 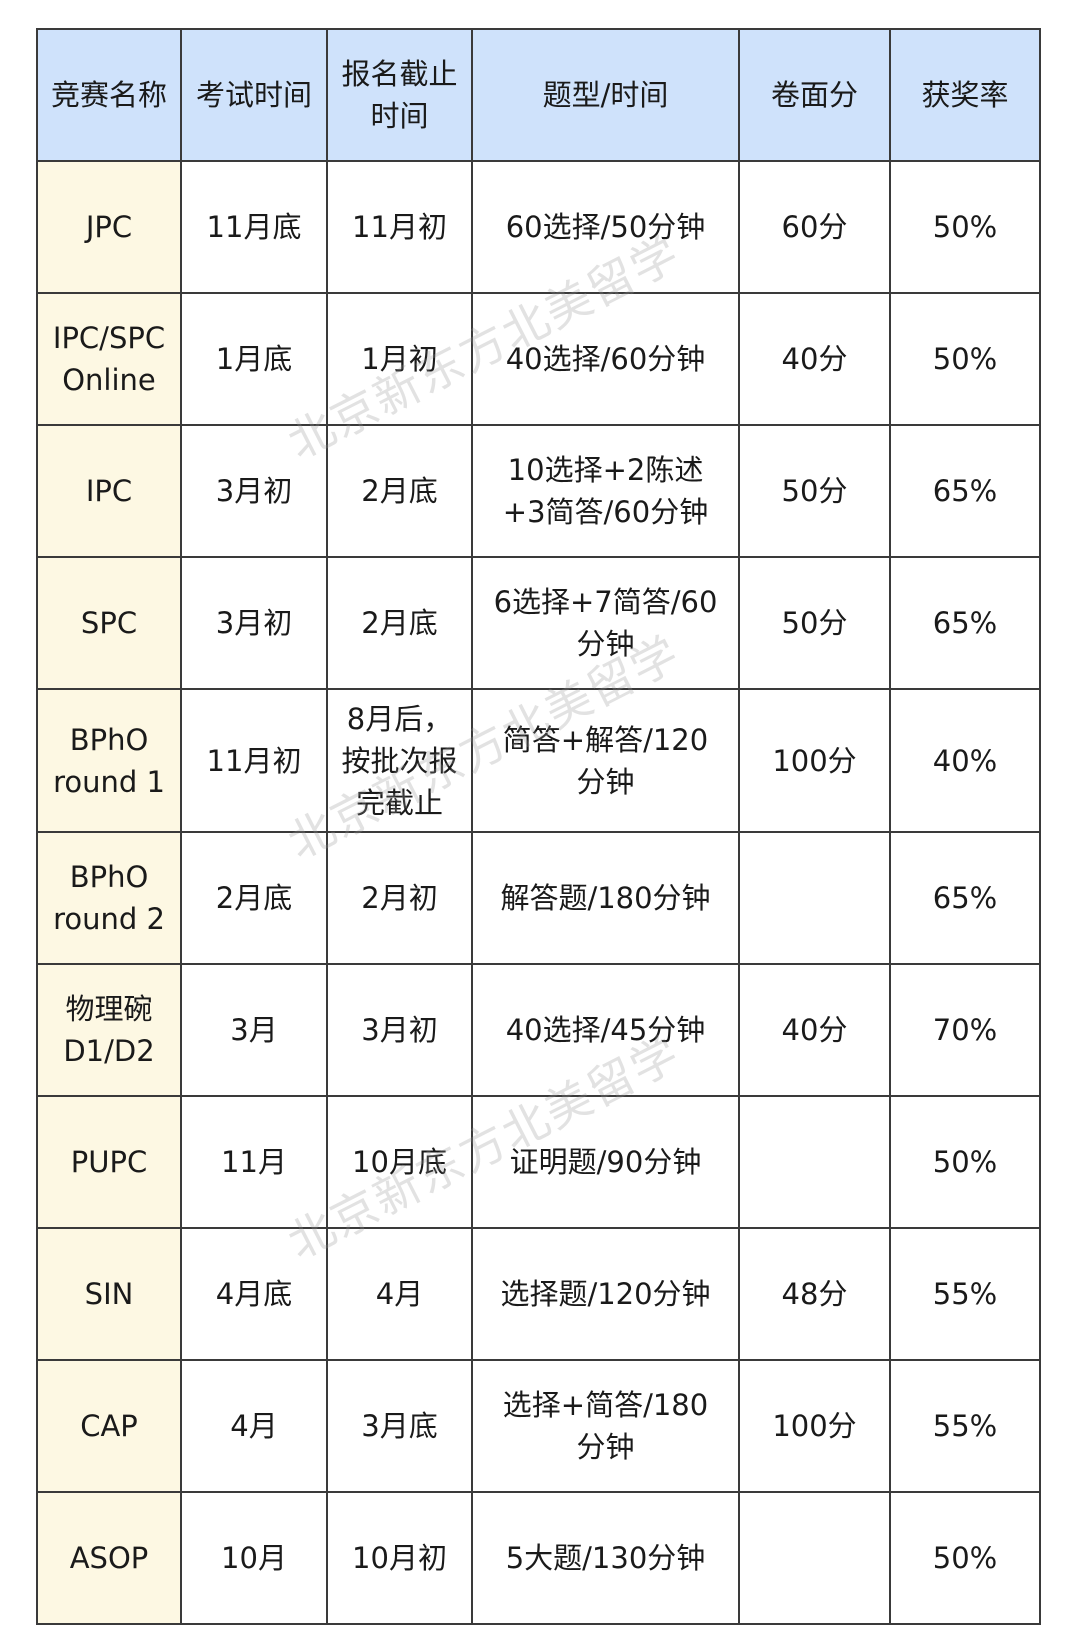 What do you see at coordinates (109, 898) in the screenshot?
I see `cell-competition-name: BPhO round 2` at bounding box center [109, 898].